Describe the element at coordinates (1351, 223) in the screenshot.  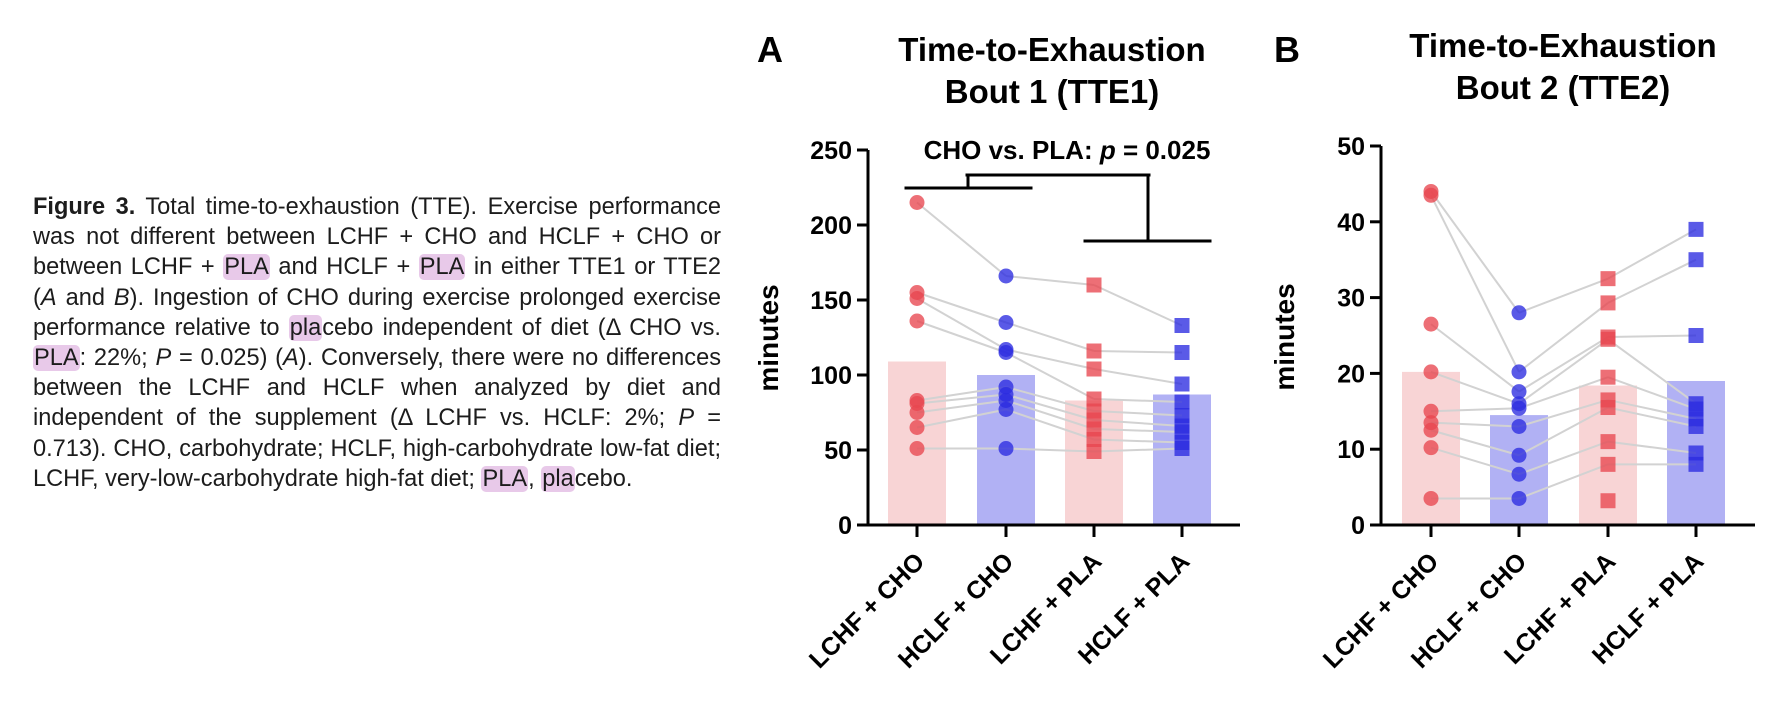
I see `y-tick-label: 40` at that location.